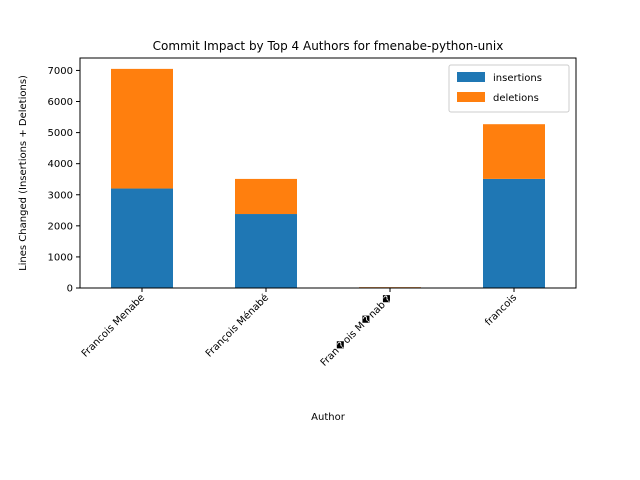 This screenshot has width=640, height=480. What do you see at coordinates (509, 88) in the screenshot?
I see `legend: insertions deletions` at bounding box center [509, 88].